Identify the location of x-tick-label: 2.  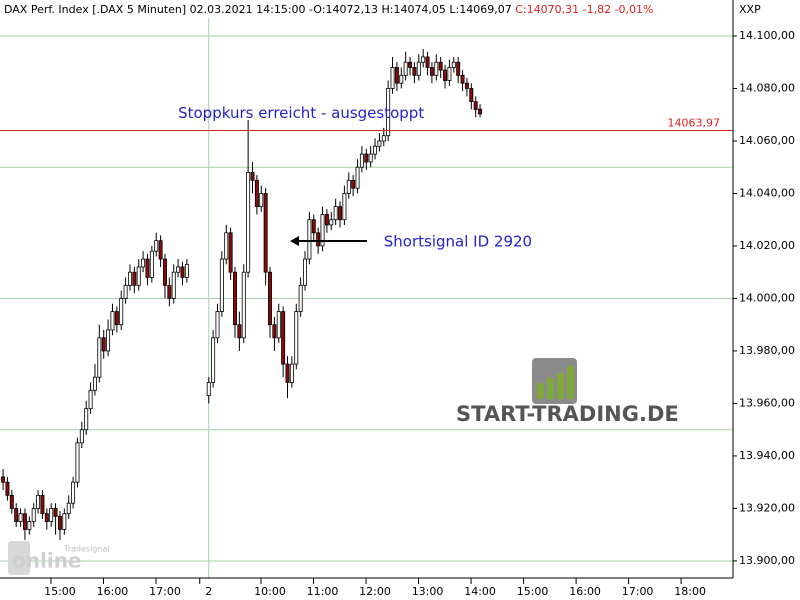
(208, 591).